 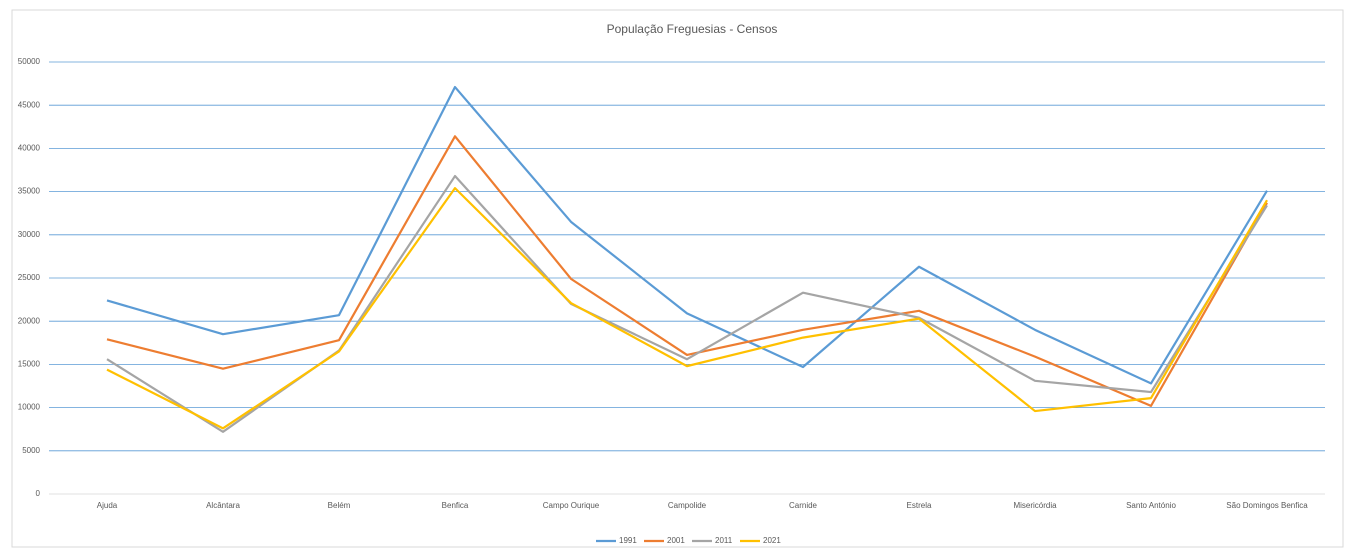 What do you see at coordinates (339, 505) in the screenshot?
I see `x-tick-label: Belém` at bounding box center [339, 505].